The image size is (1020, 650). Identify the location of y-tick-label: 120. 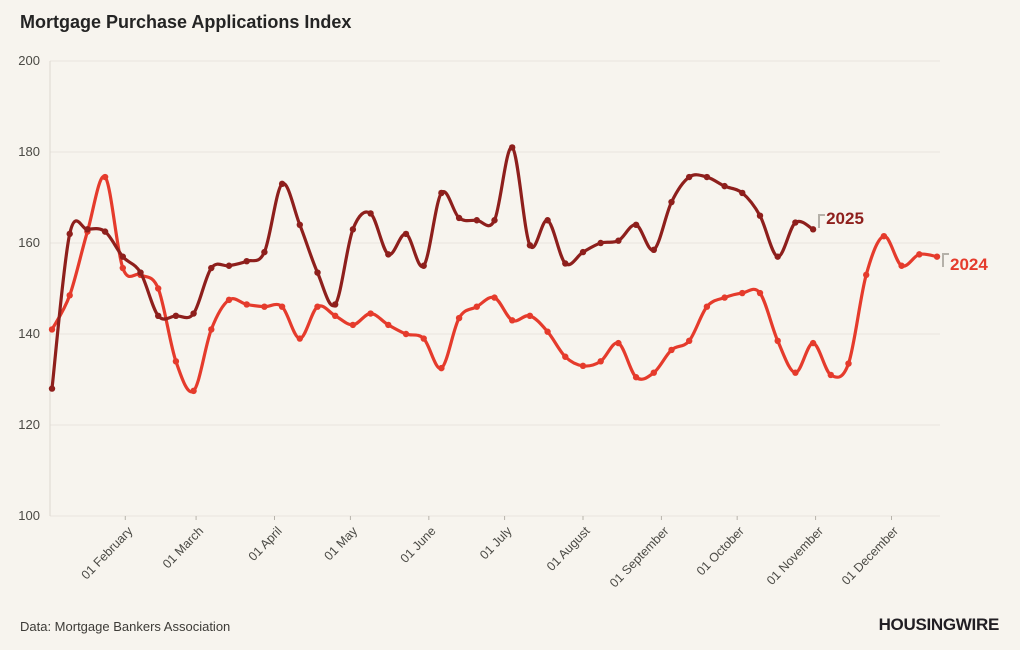
(29, 424).